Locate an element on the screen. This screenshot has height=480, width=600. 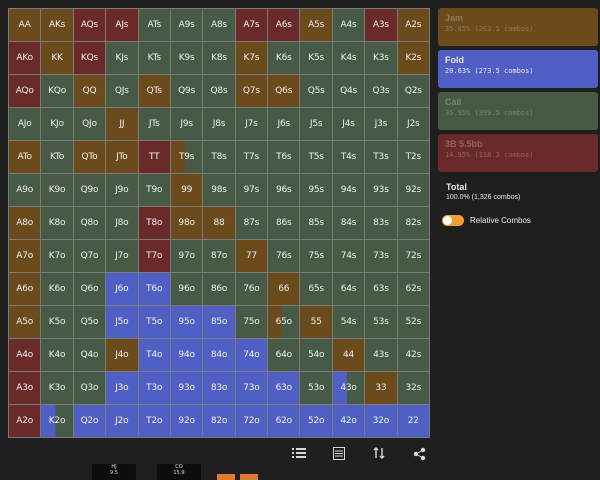
hand-cell: Q7s is located at coordinates (251, 91).